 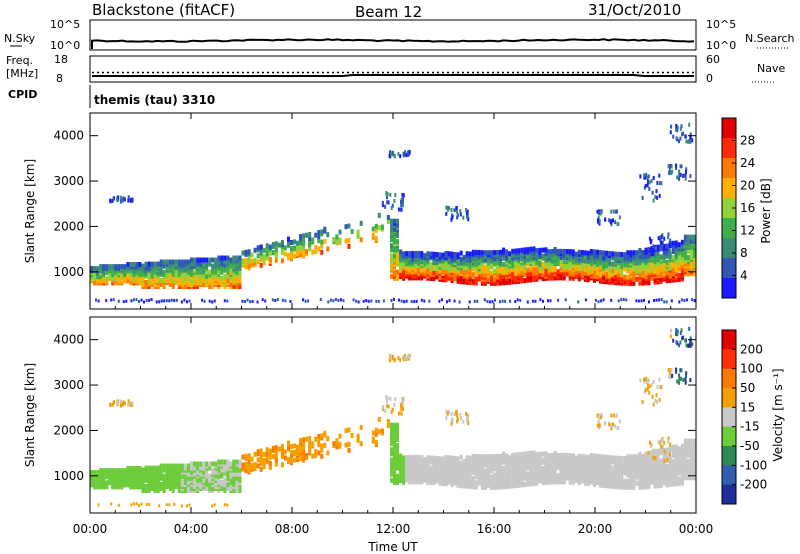 I want to click on freq-frame, so click(x=393, y=69).